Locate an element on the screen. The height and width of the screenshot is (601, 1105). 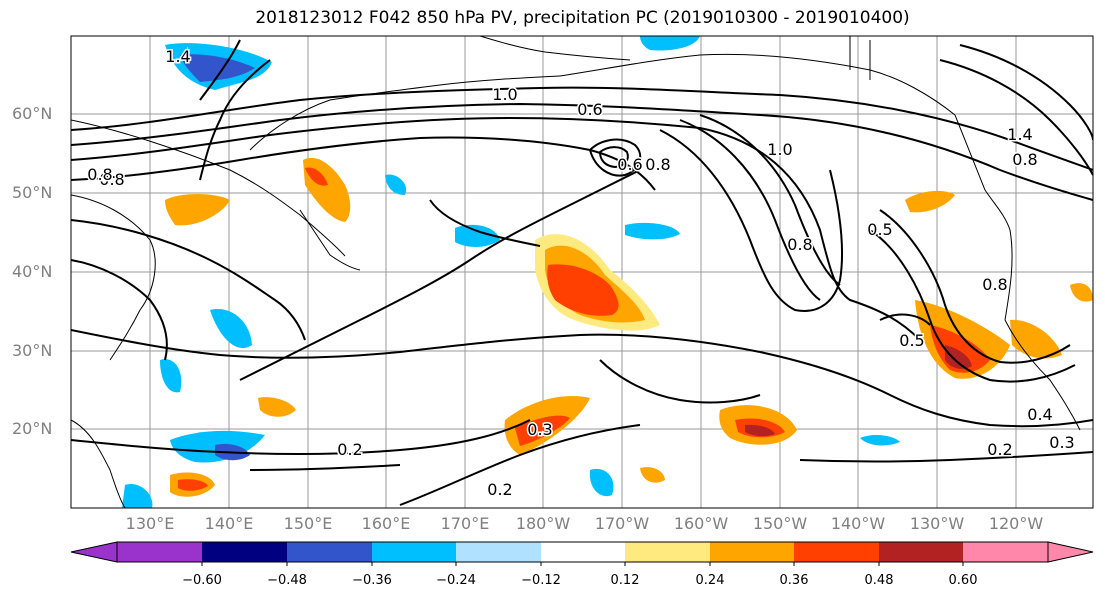
lon-label-160e: 160°E is located at coordinates (386, 523).